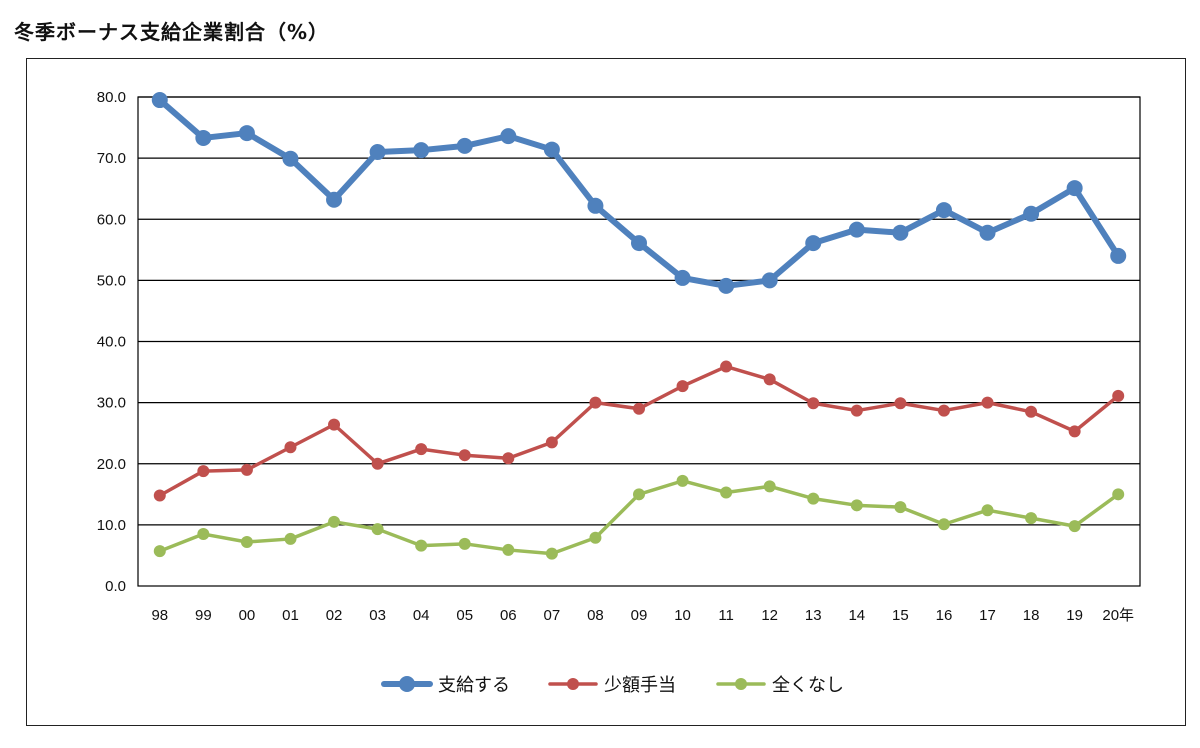 The height and width of the screenshot is (748, 1200). What do you see at coordinates (377, 615) in the screenshot?
I see `x-tick-label: 03` at bounding box center [377, 615].